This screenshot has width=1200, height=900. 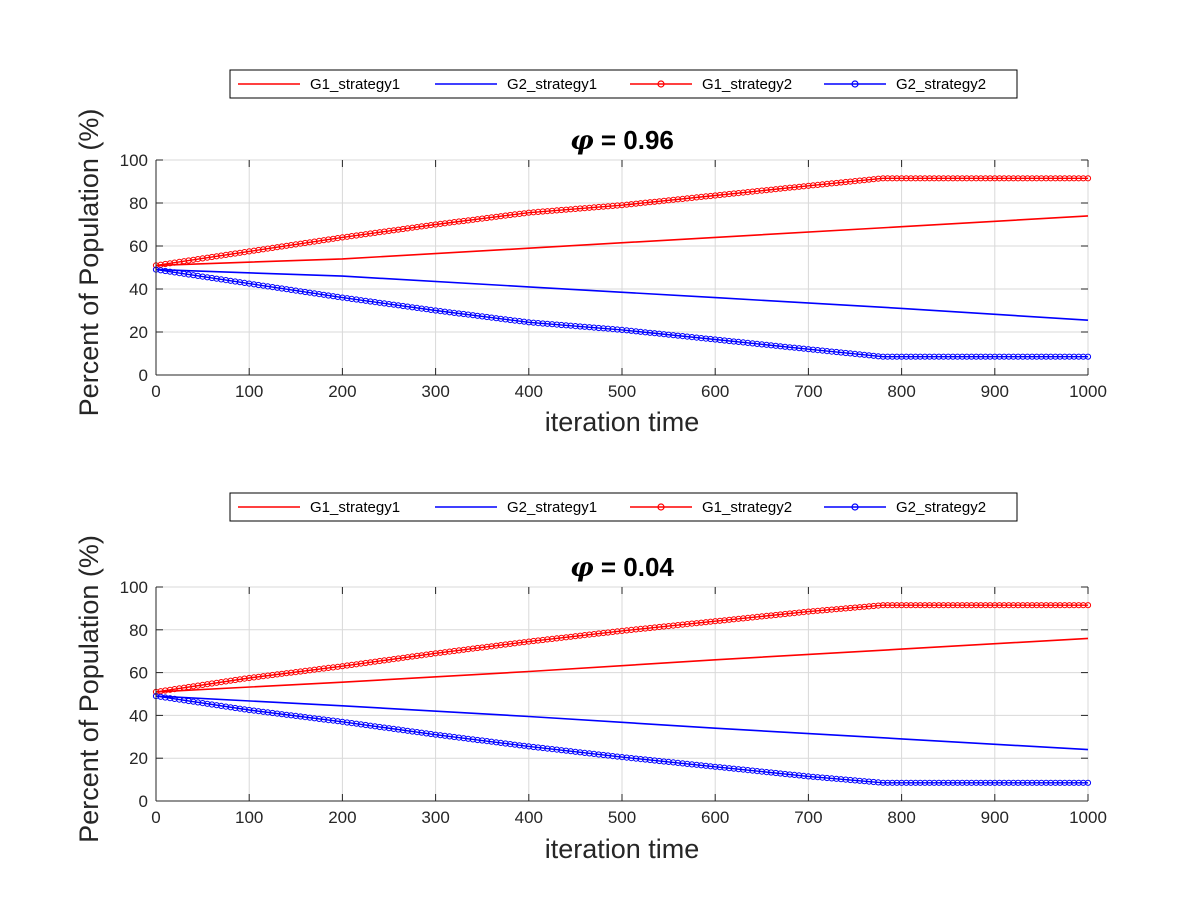 What do you see at coordinates (622, 665) in the screenshot?
I see `series-line-G1_strategy1` at bounding box center [622, 665].